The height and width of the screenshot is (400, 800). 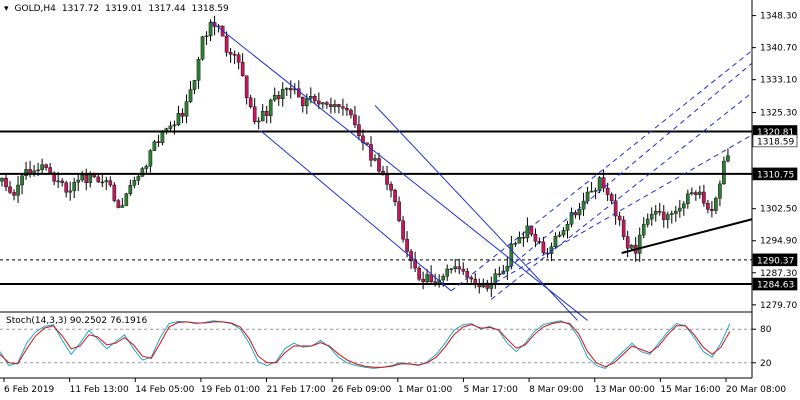 I want to click on time-tick-label: 5 Mar 17:00, so click(x=490, y=390).